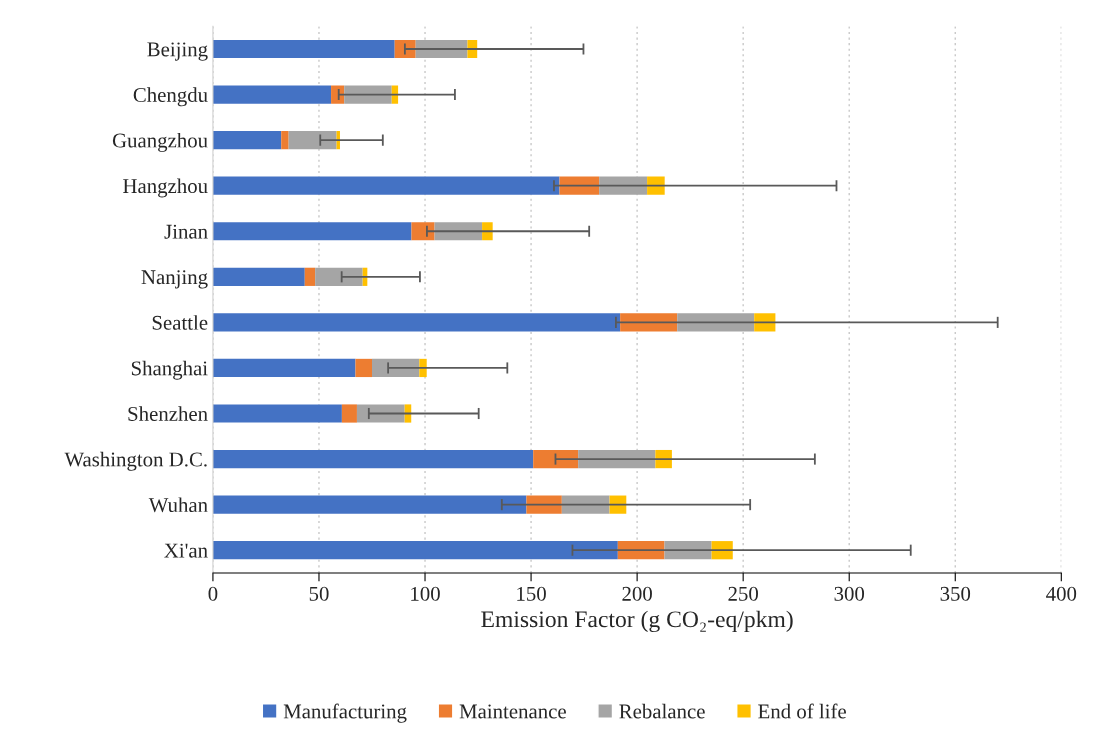 The height and width of the screenshot is (749, 1109). I want to click on x-tick-label: 300, so click(849, 593).